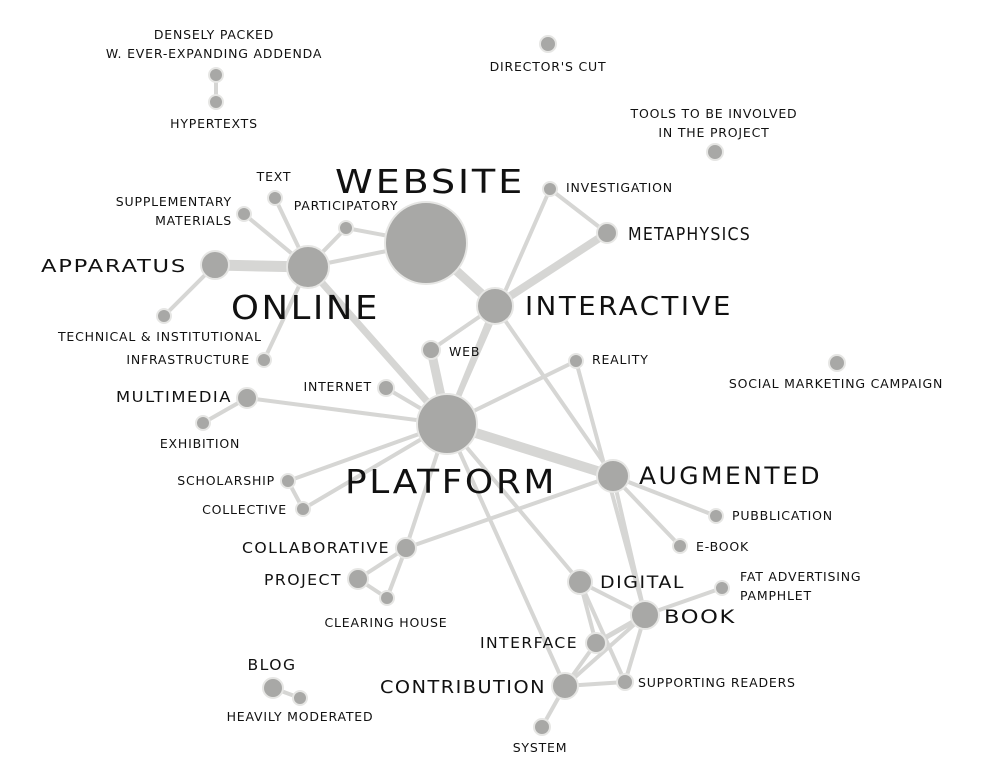 Image resolution: width=1000 pixels, height=768 pixels. What do you see at coordinates (730, 476) in the screenshot?
I see `label-augmented: AUGMENTED` at bounding box center [730, 476].